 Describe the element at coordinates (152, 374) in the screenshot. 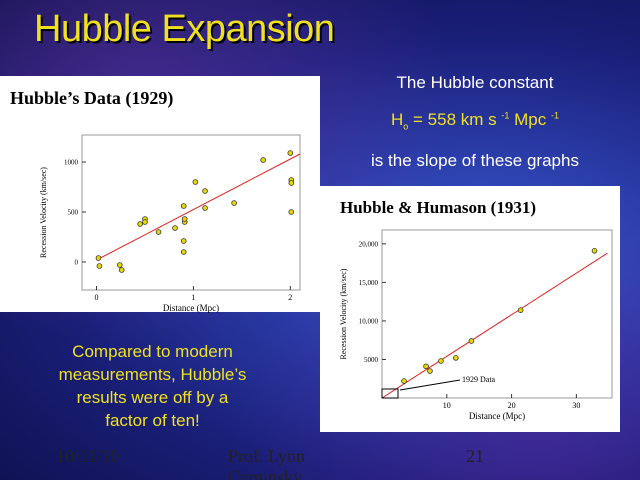

I see `note-line: measurements, Hubble’s` at that location.